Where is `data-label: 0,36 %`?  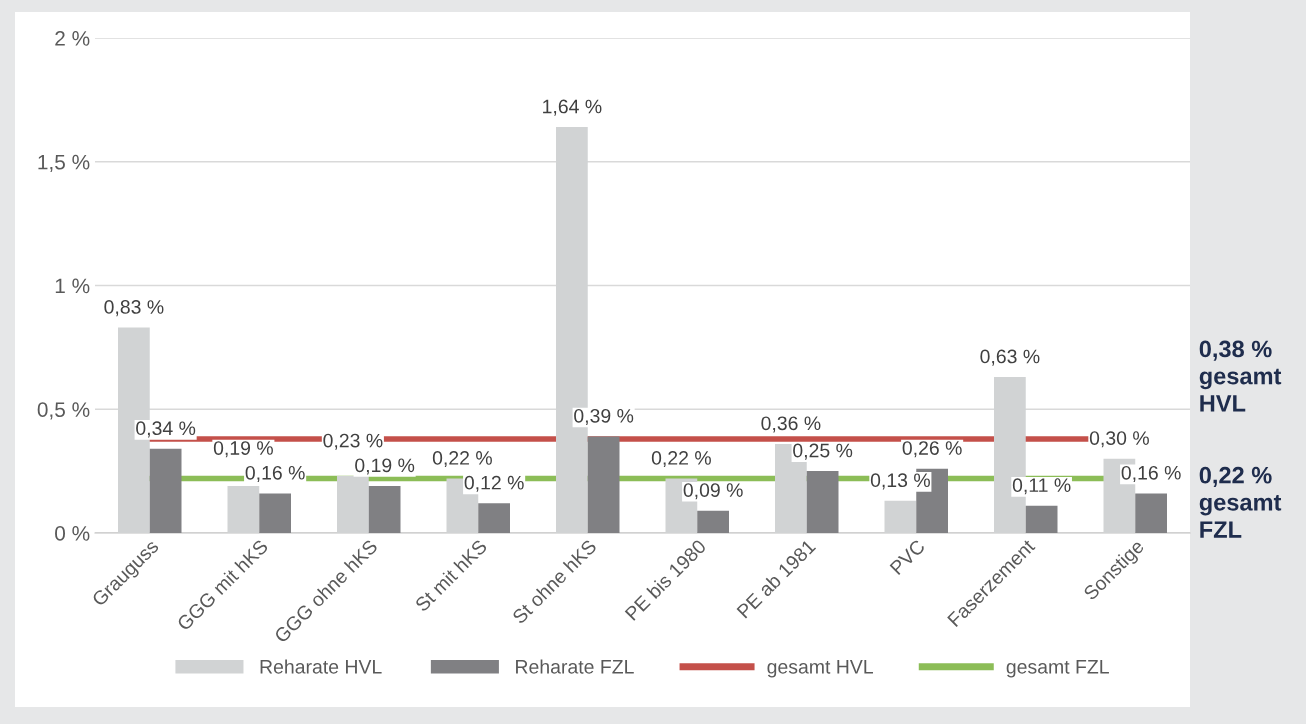
data-label: 0,36 % is located at coordinates (791, 424).